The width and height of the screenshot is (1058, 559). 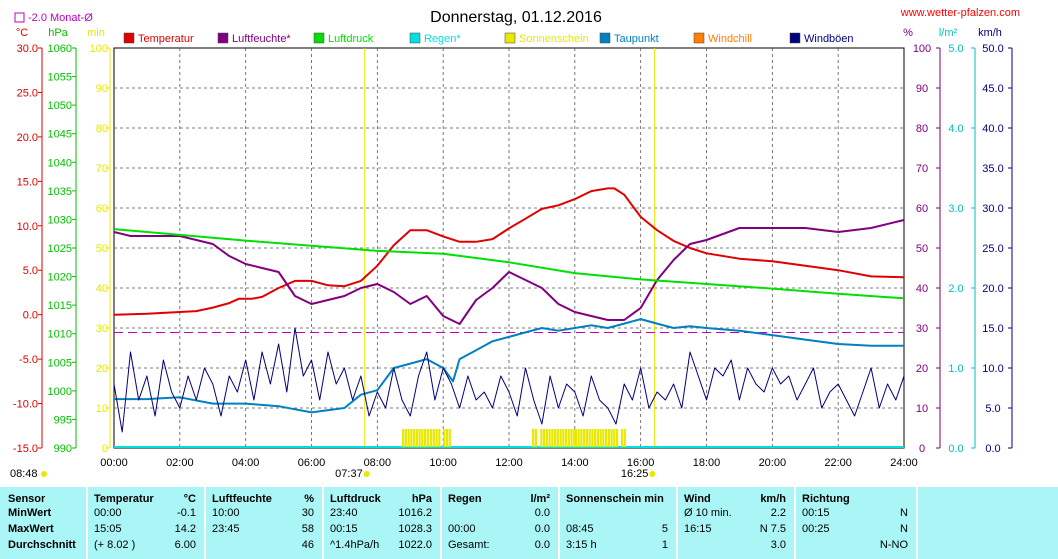 What do you see at coordinates (102, 89) in the screenshot?
I see `minutes-axis-label: 90` at bounding box center [102, 89].